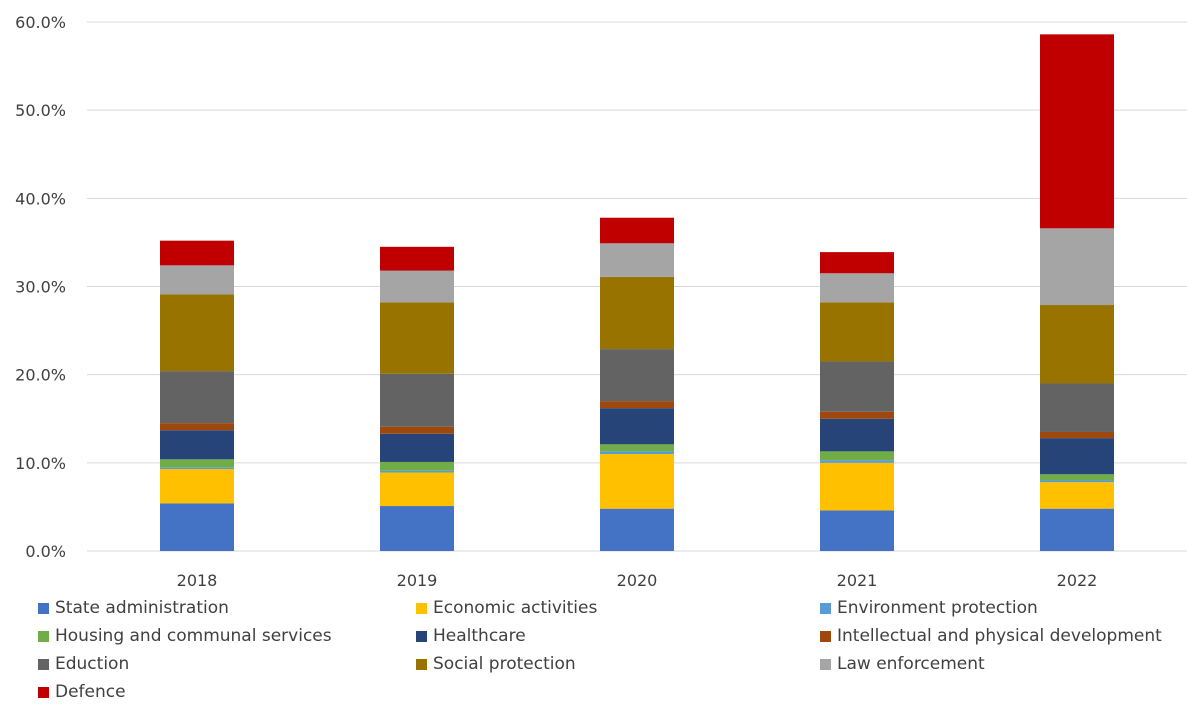  I want to click on bar-segment-intellectual-and-physical-development-2022, so click(1077, 435).